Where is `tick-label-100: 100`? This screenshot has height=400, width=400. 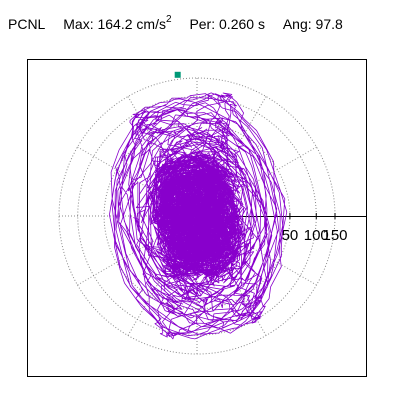 tick-label-100: 100 is located at coordinates (316, 235).